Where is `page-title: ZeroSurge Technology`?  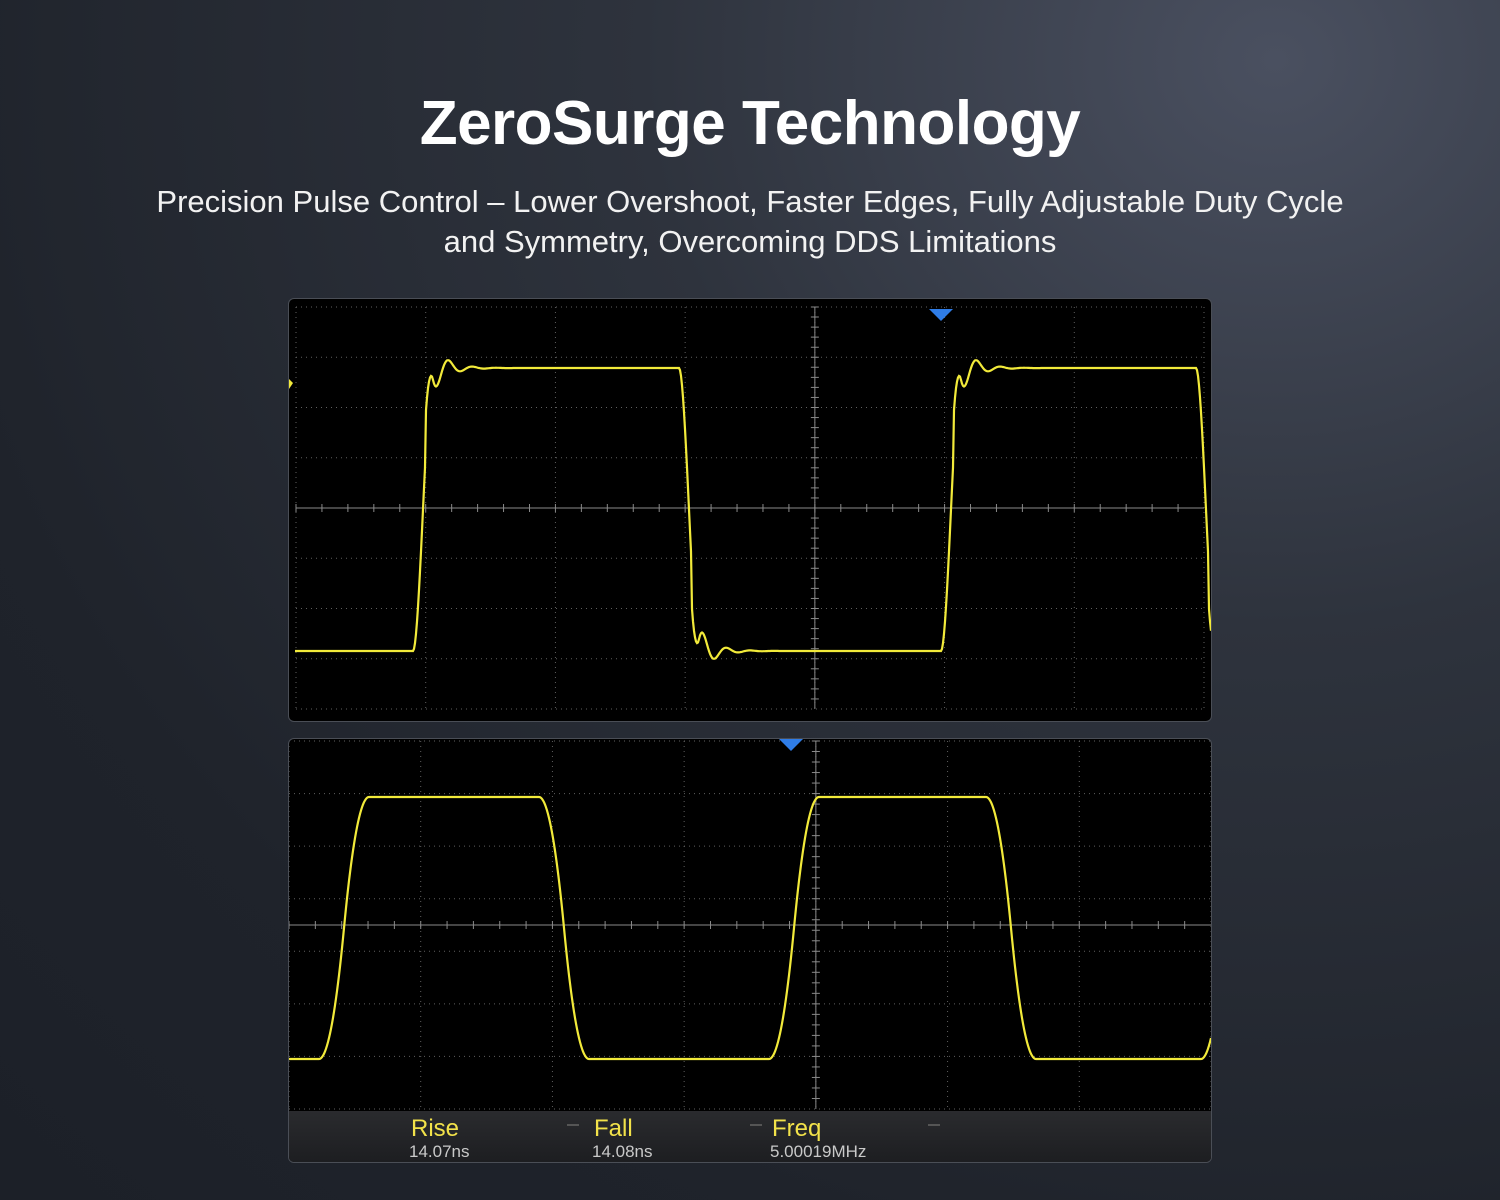
page-title: ZeroSurge Technology is located at coordinates (750, 123).